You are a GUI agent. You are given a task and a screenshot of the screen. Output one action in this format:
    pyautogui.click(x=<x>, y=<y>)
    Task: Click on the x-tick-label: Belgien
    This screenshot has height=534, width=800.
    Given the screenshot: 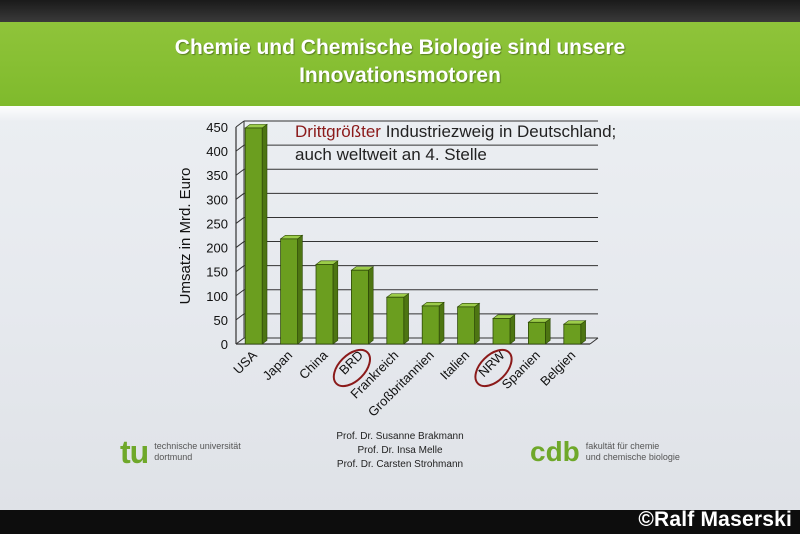 What is the action you would take?
    pyautogui.click(x=557, y=368)
    